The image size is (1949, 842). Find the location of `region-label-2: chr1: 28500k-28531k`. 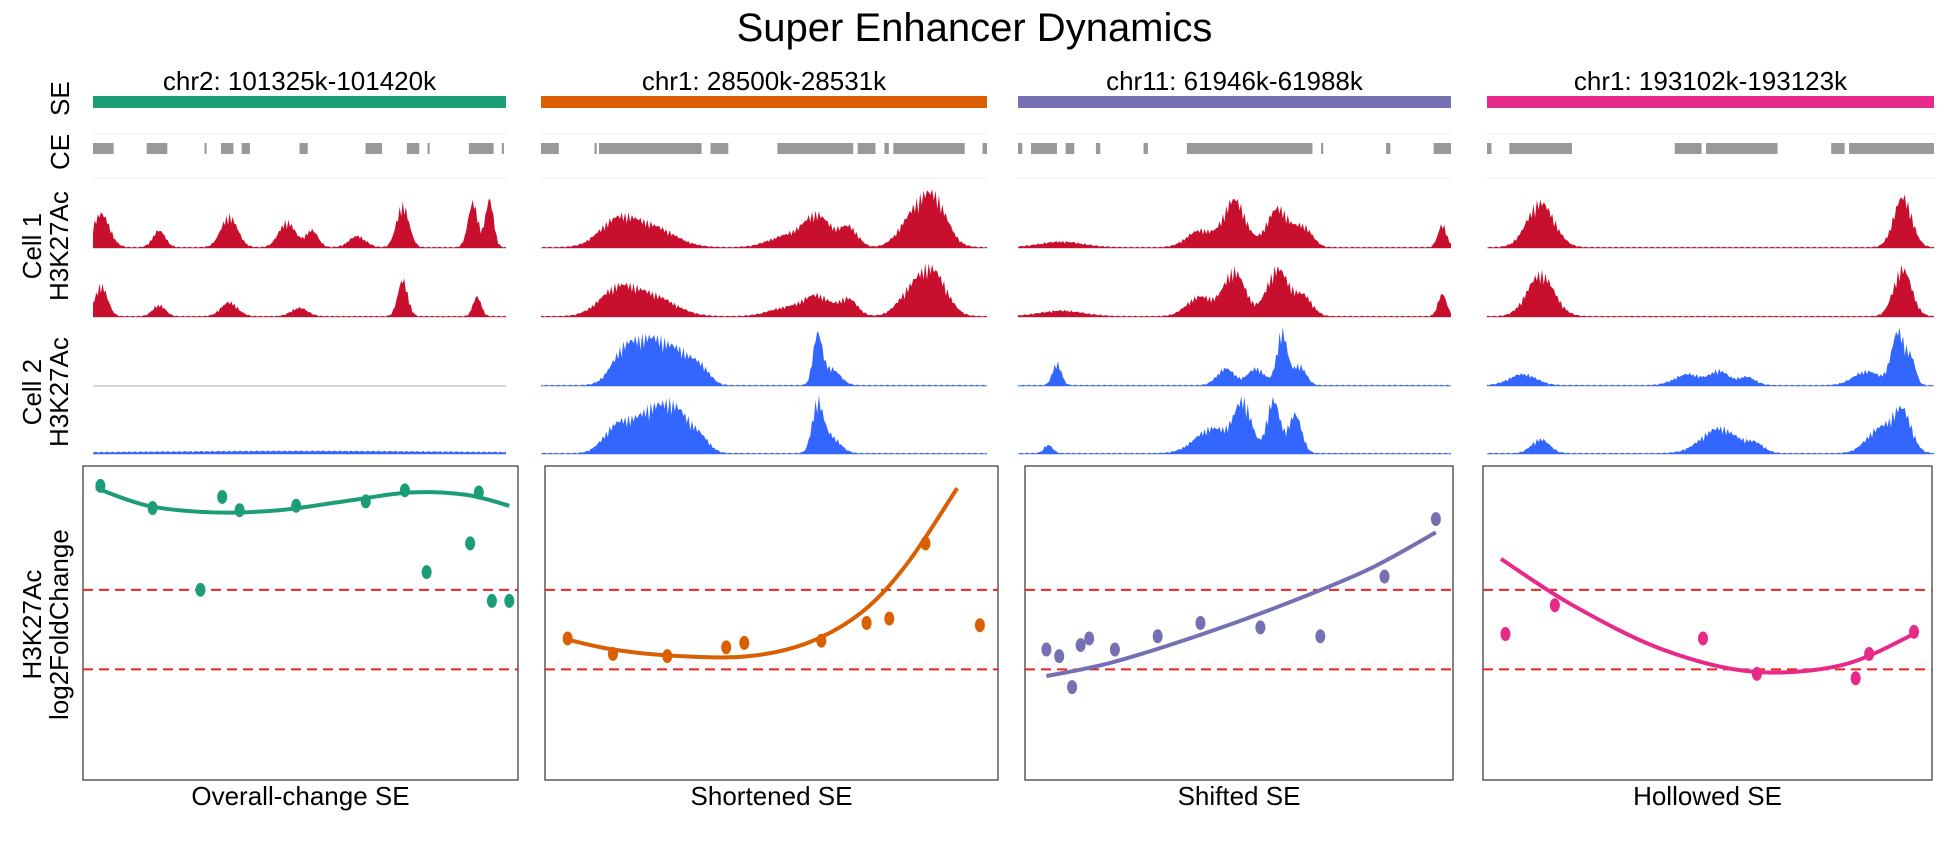

region-label-2: chr1: 28500k-28531k is located at coordinates (764, 81).